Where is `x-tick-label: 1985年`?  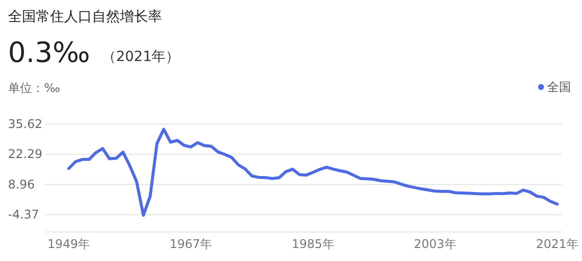 x-tick-label: 1985年 is located at coordinates (313, 244).